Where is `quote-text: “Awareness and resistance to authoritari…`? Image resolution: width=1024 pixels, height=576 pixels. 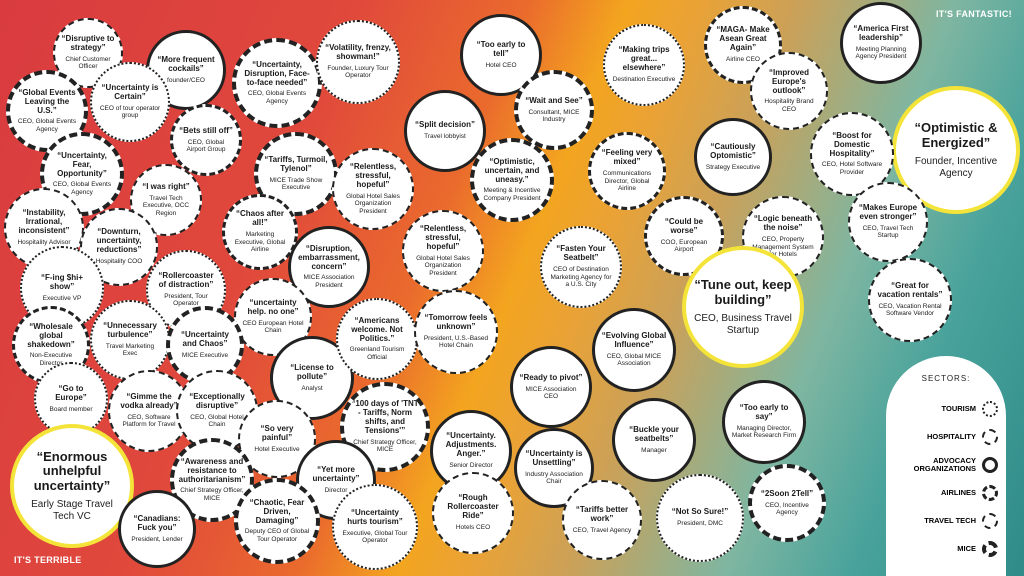 quote-text: “Awareness and resistance to authoritari… is located at coordinates (212, 470).